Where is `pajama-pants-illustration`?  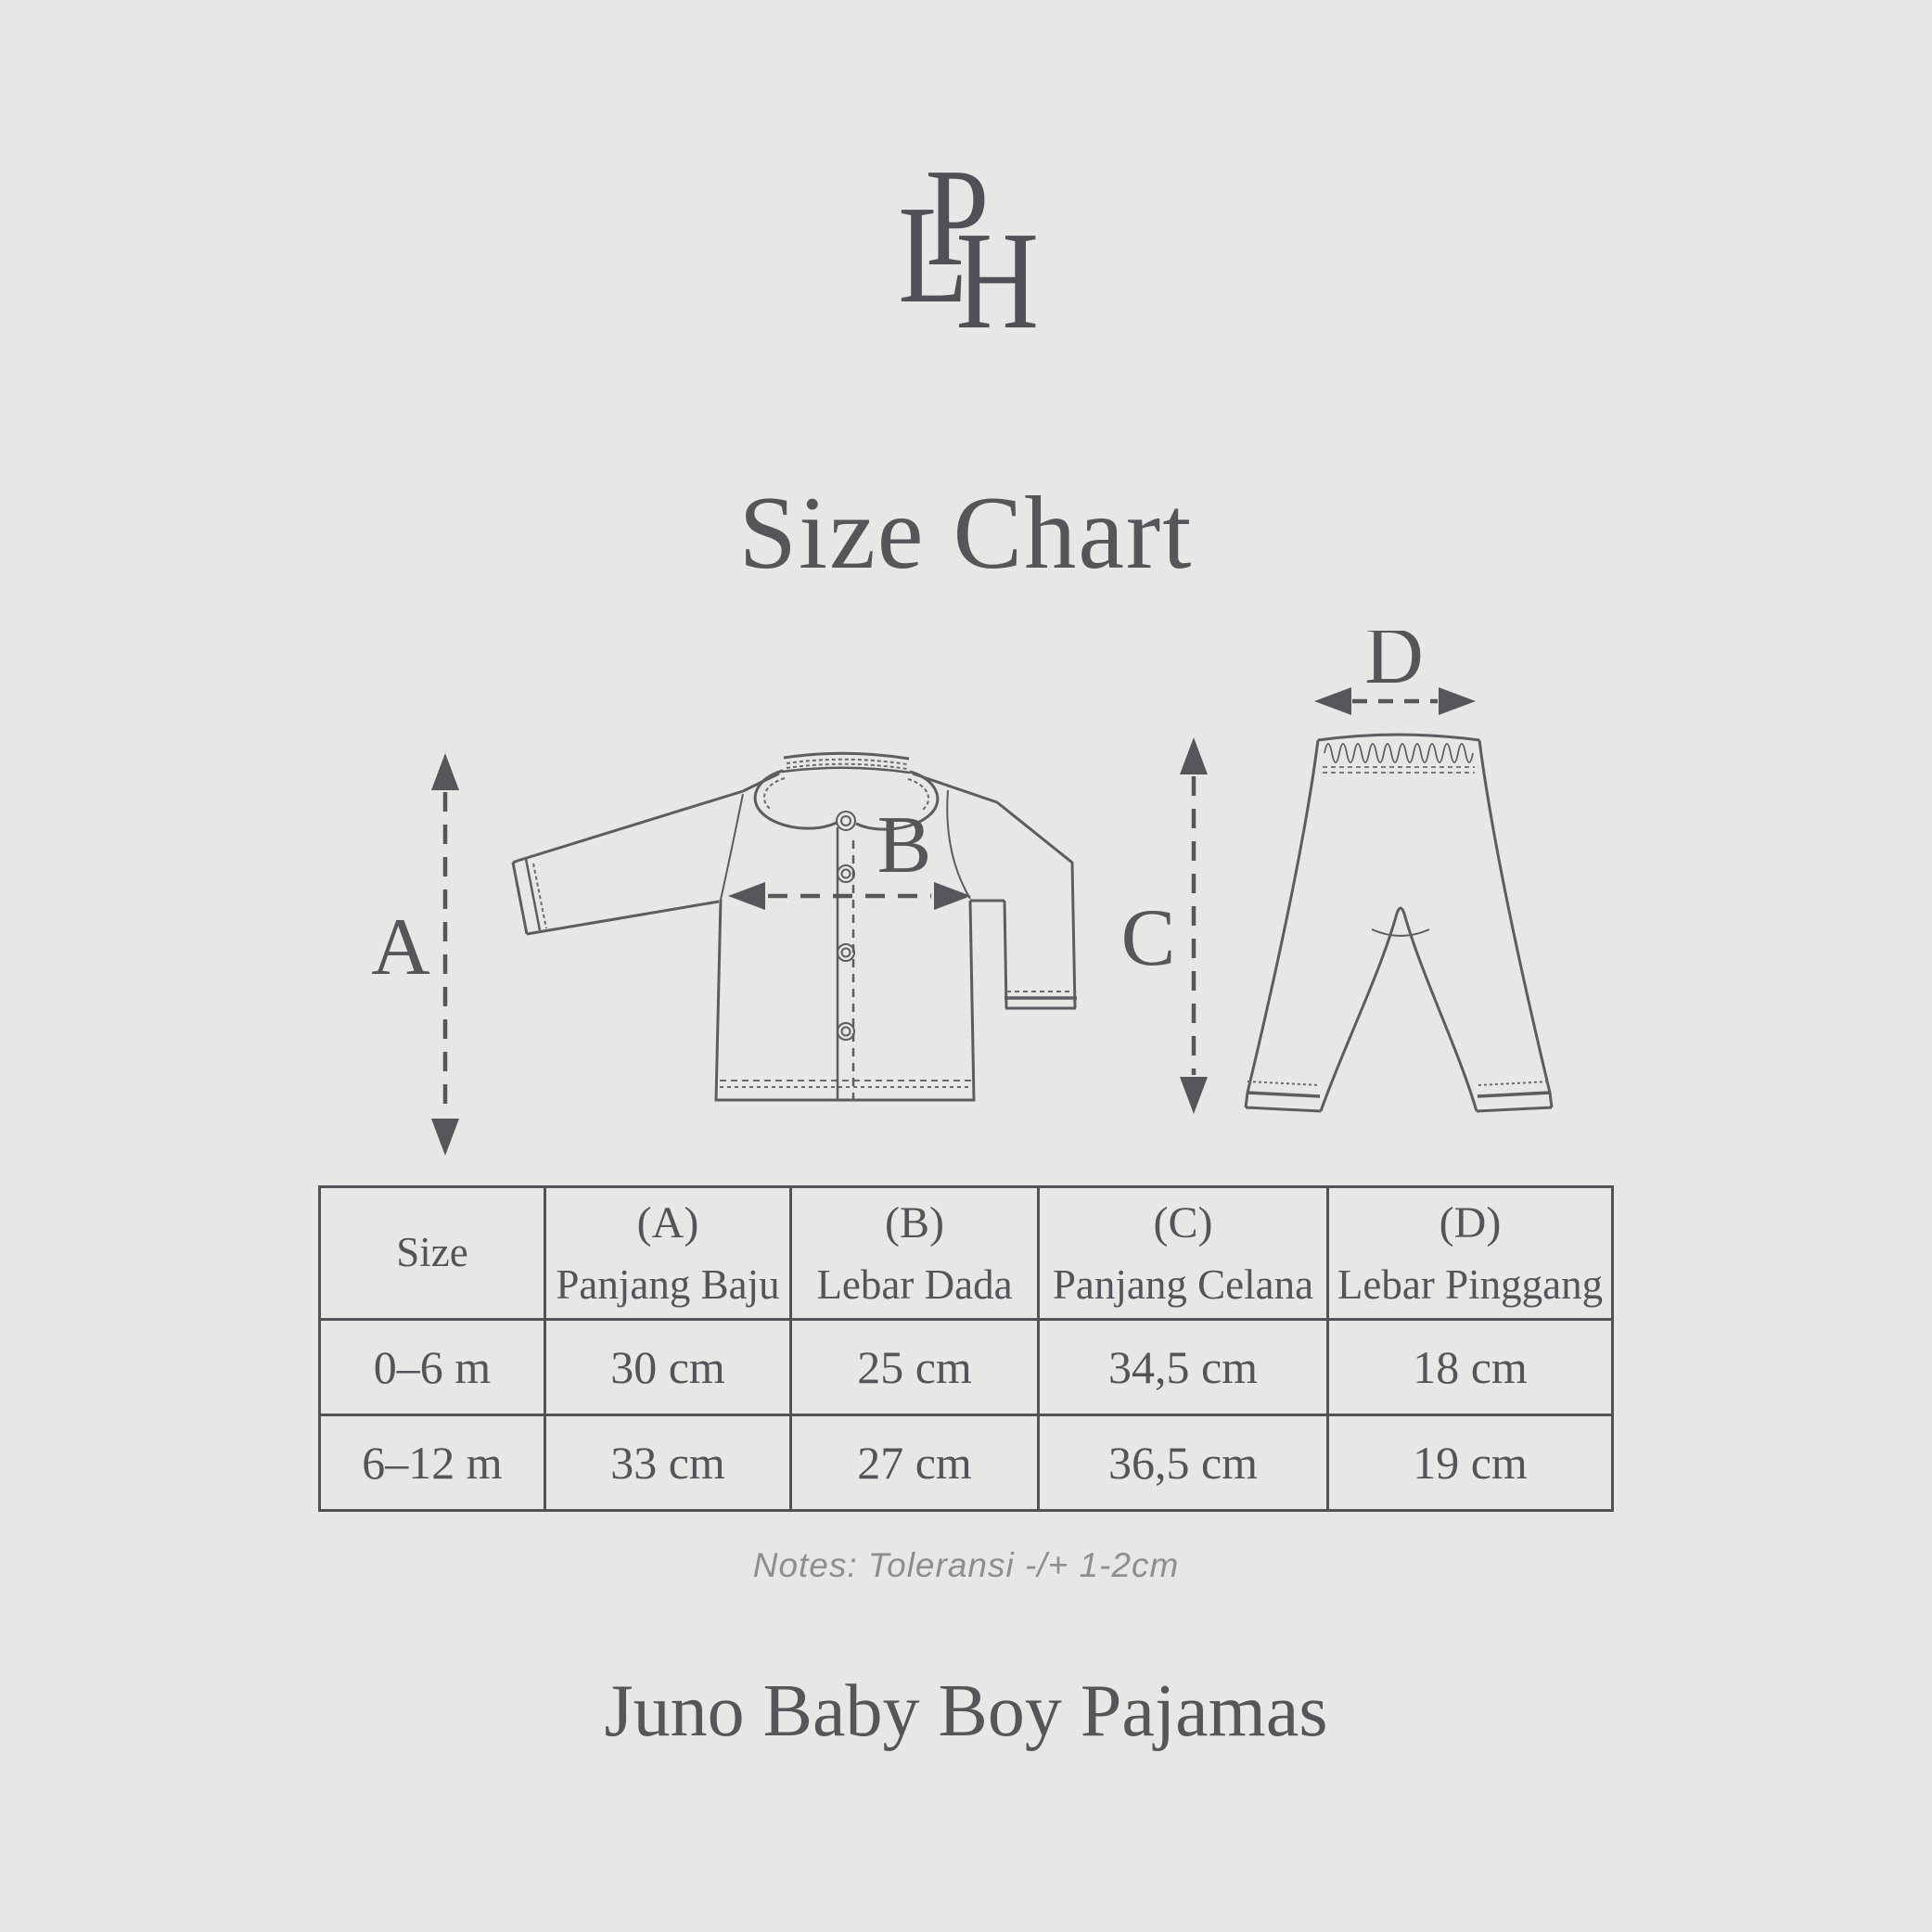 pajama-pants-illustration is located at coordinates (1399, 923).